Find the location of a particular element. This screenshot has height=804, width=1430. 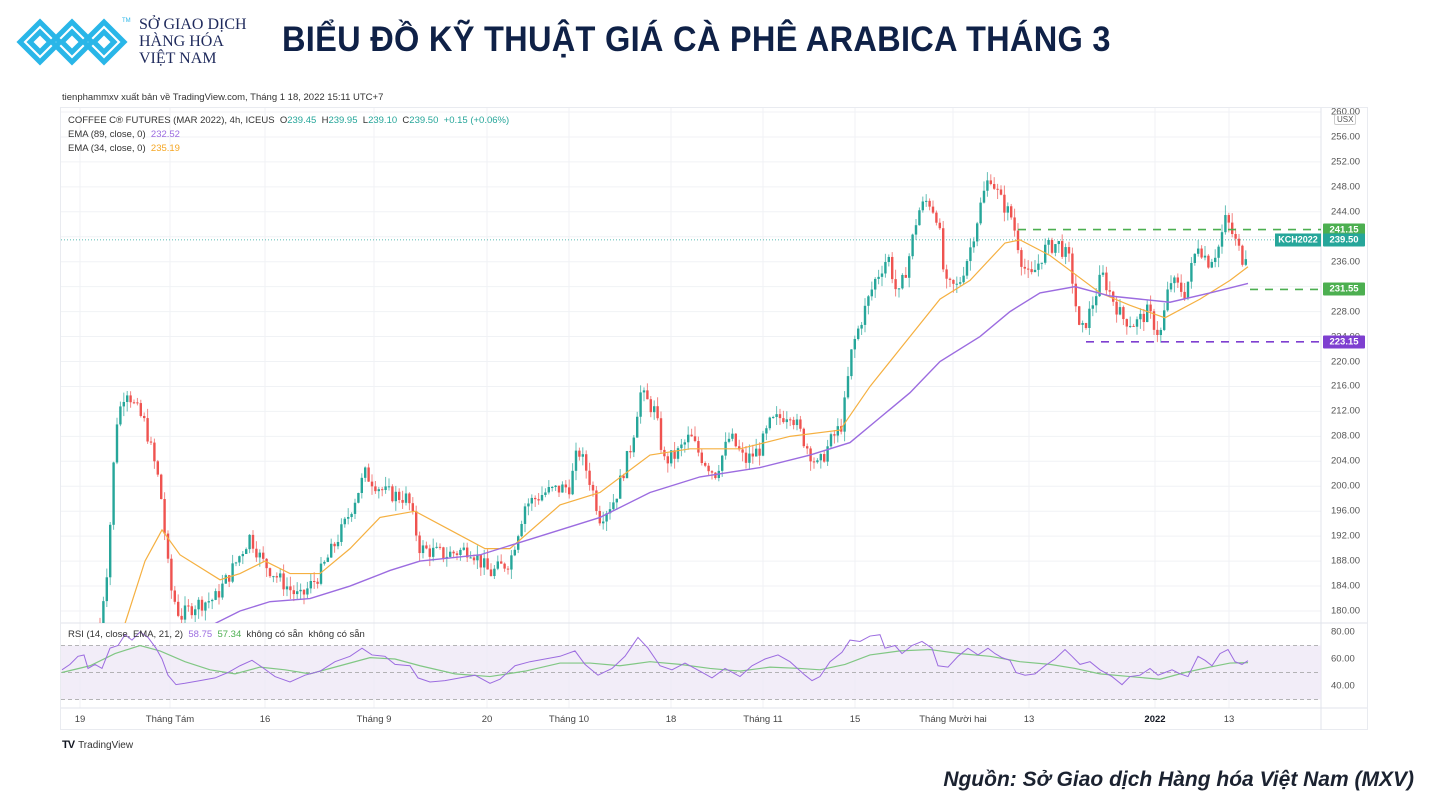

logo-text: SỞ GIAO DỊCH HÀNG HÓA VIỆT NAM is located at coordinates (193, 41).